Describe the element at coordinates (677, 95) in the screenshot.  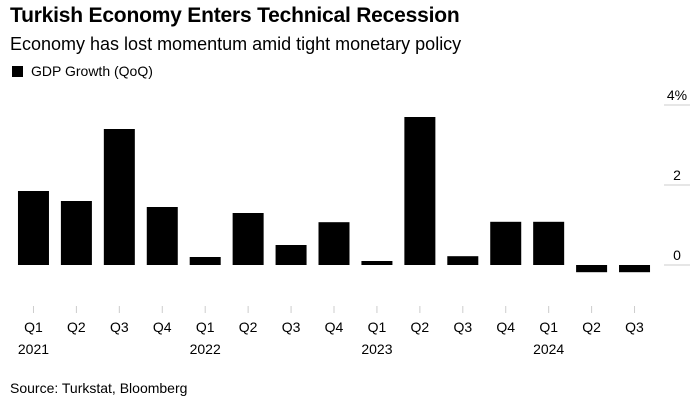
I see `y-tick-label-4: 4%` at that location.